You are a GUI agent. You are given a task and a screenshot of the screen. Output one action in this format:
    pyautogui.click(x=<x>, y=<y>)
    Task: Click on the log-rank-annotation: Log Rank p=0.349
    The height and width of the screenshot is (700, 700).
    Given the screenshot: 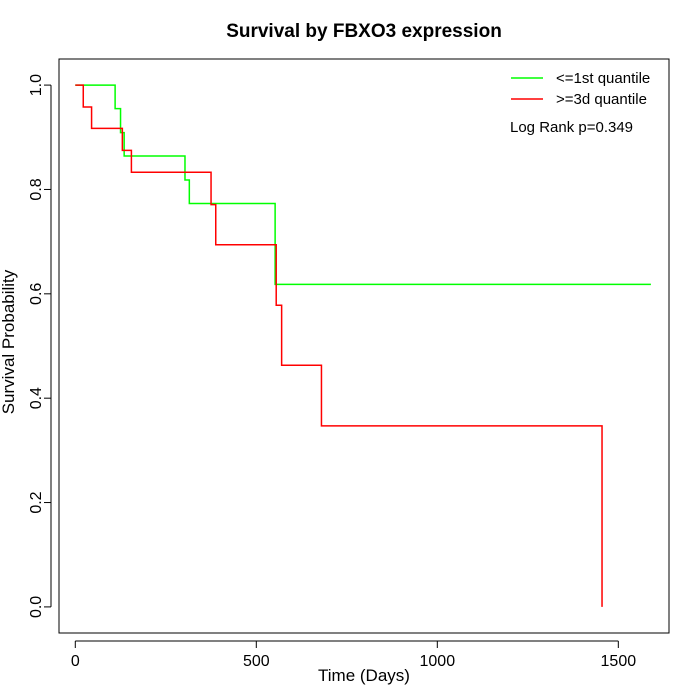 What is the action you would take?
    pyautogui.click(x=571, y=127)
    